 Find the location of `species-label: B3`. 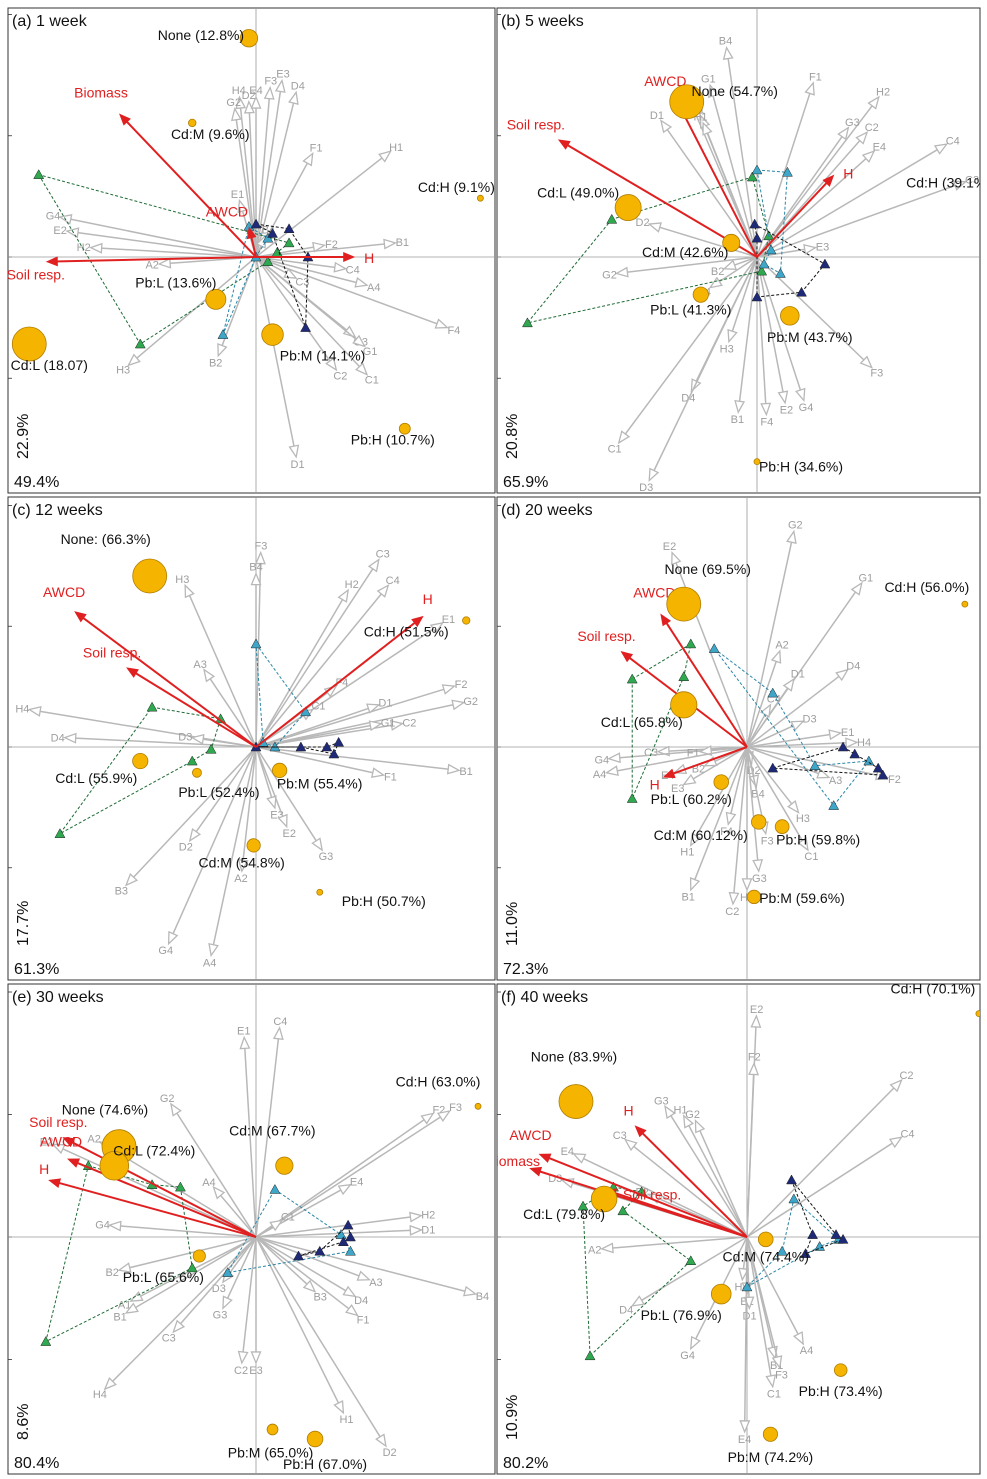

species-label: B3 is located at coordinates (319, 1297).